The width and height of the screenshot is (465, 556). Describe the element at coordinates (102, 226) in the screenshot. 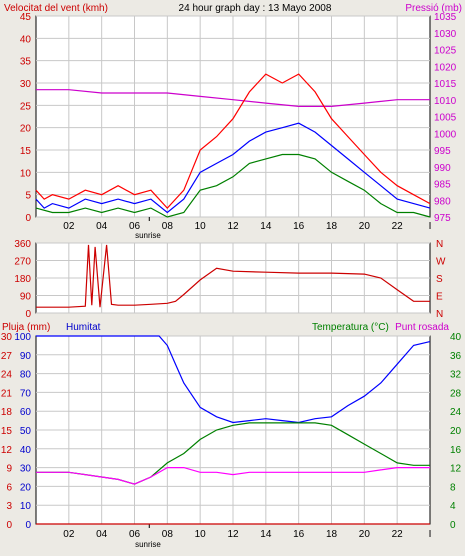

I see `wind-chart-xtick: 04` at that location.